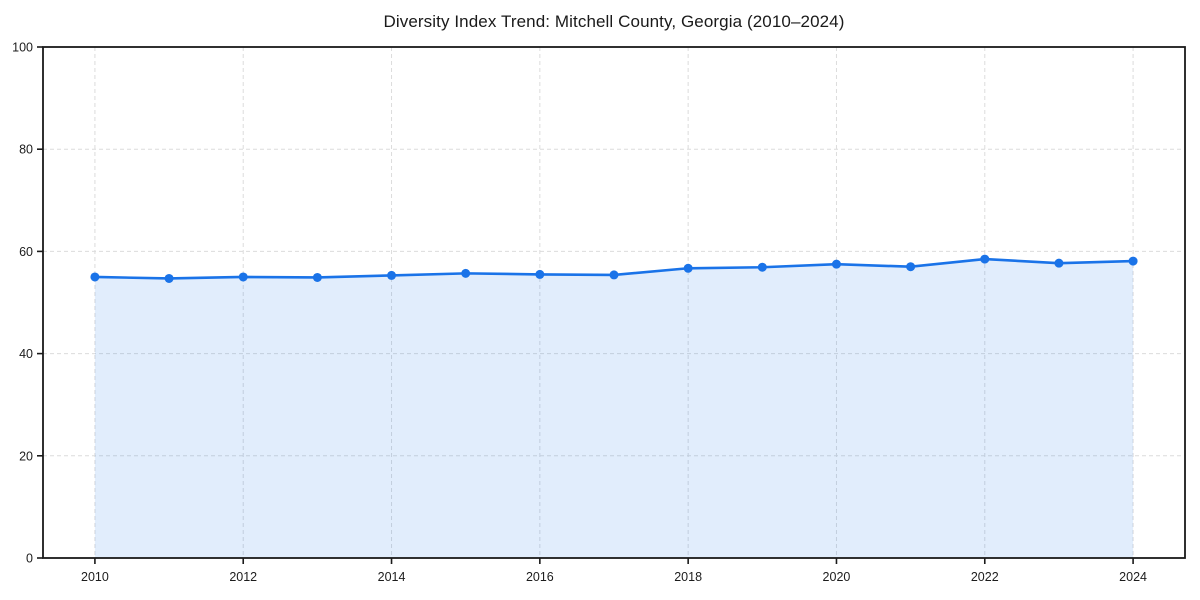 This screenshot has width=1200, height=600. Describe the element at coordinates (392, 577) in the screenshot. I see `x-axis-tick-label: 2014` at that location.